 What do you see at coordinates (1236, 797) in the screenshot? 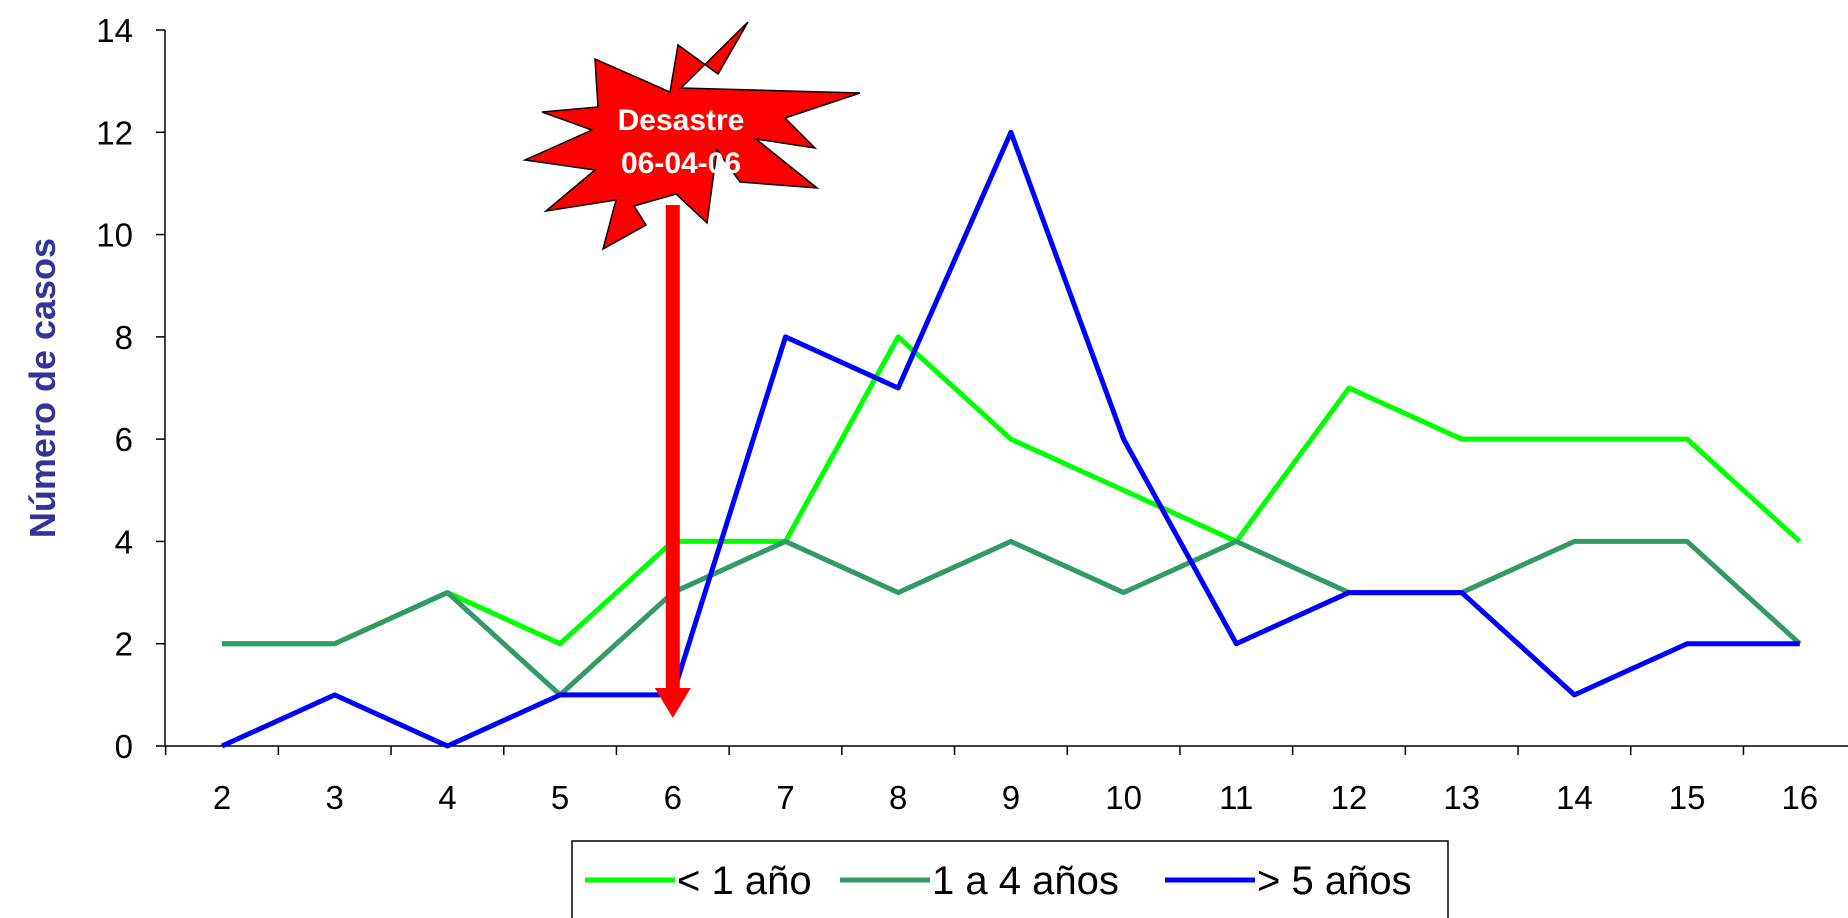
I see `x-tick-label: 11` at bounding box center [1236, 797].